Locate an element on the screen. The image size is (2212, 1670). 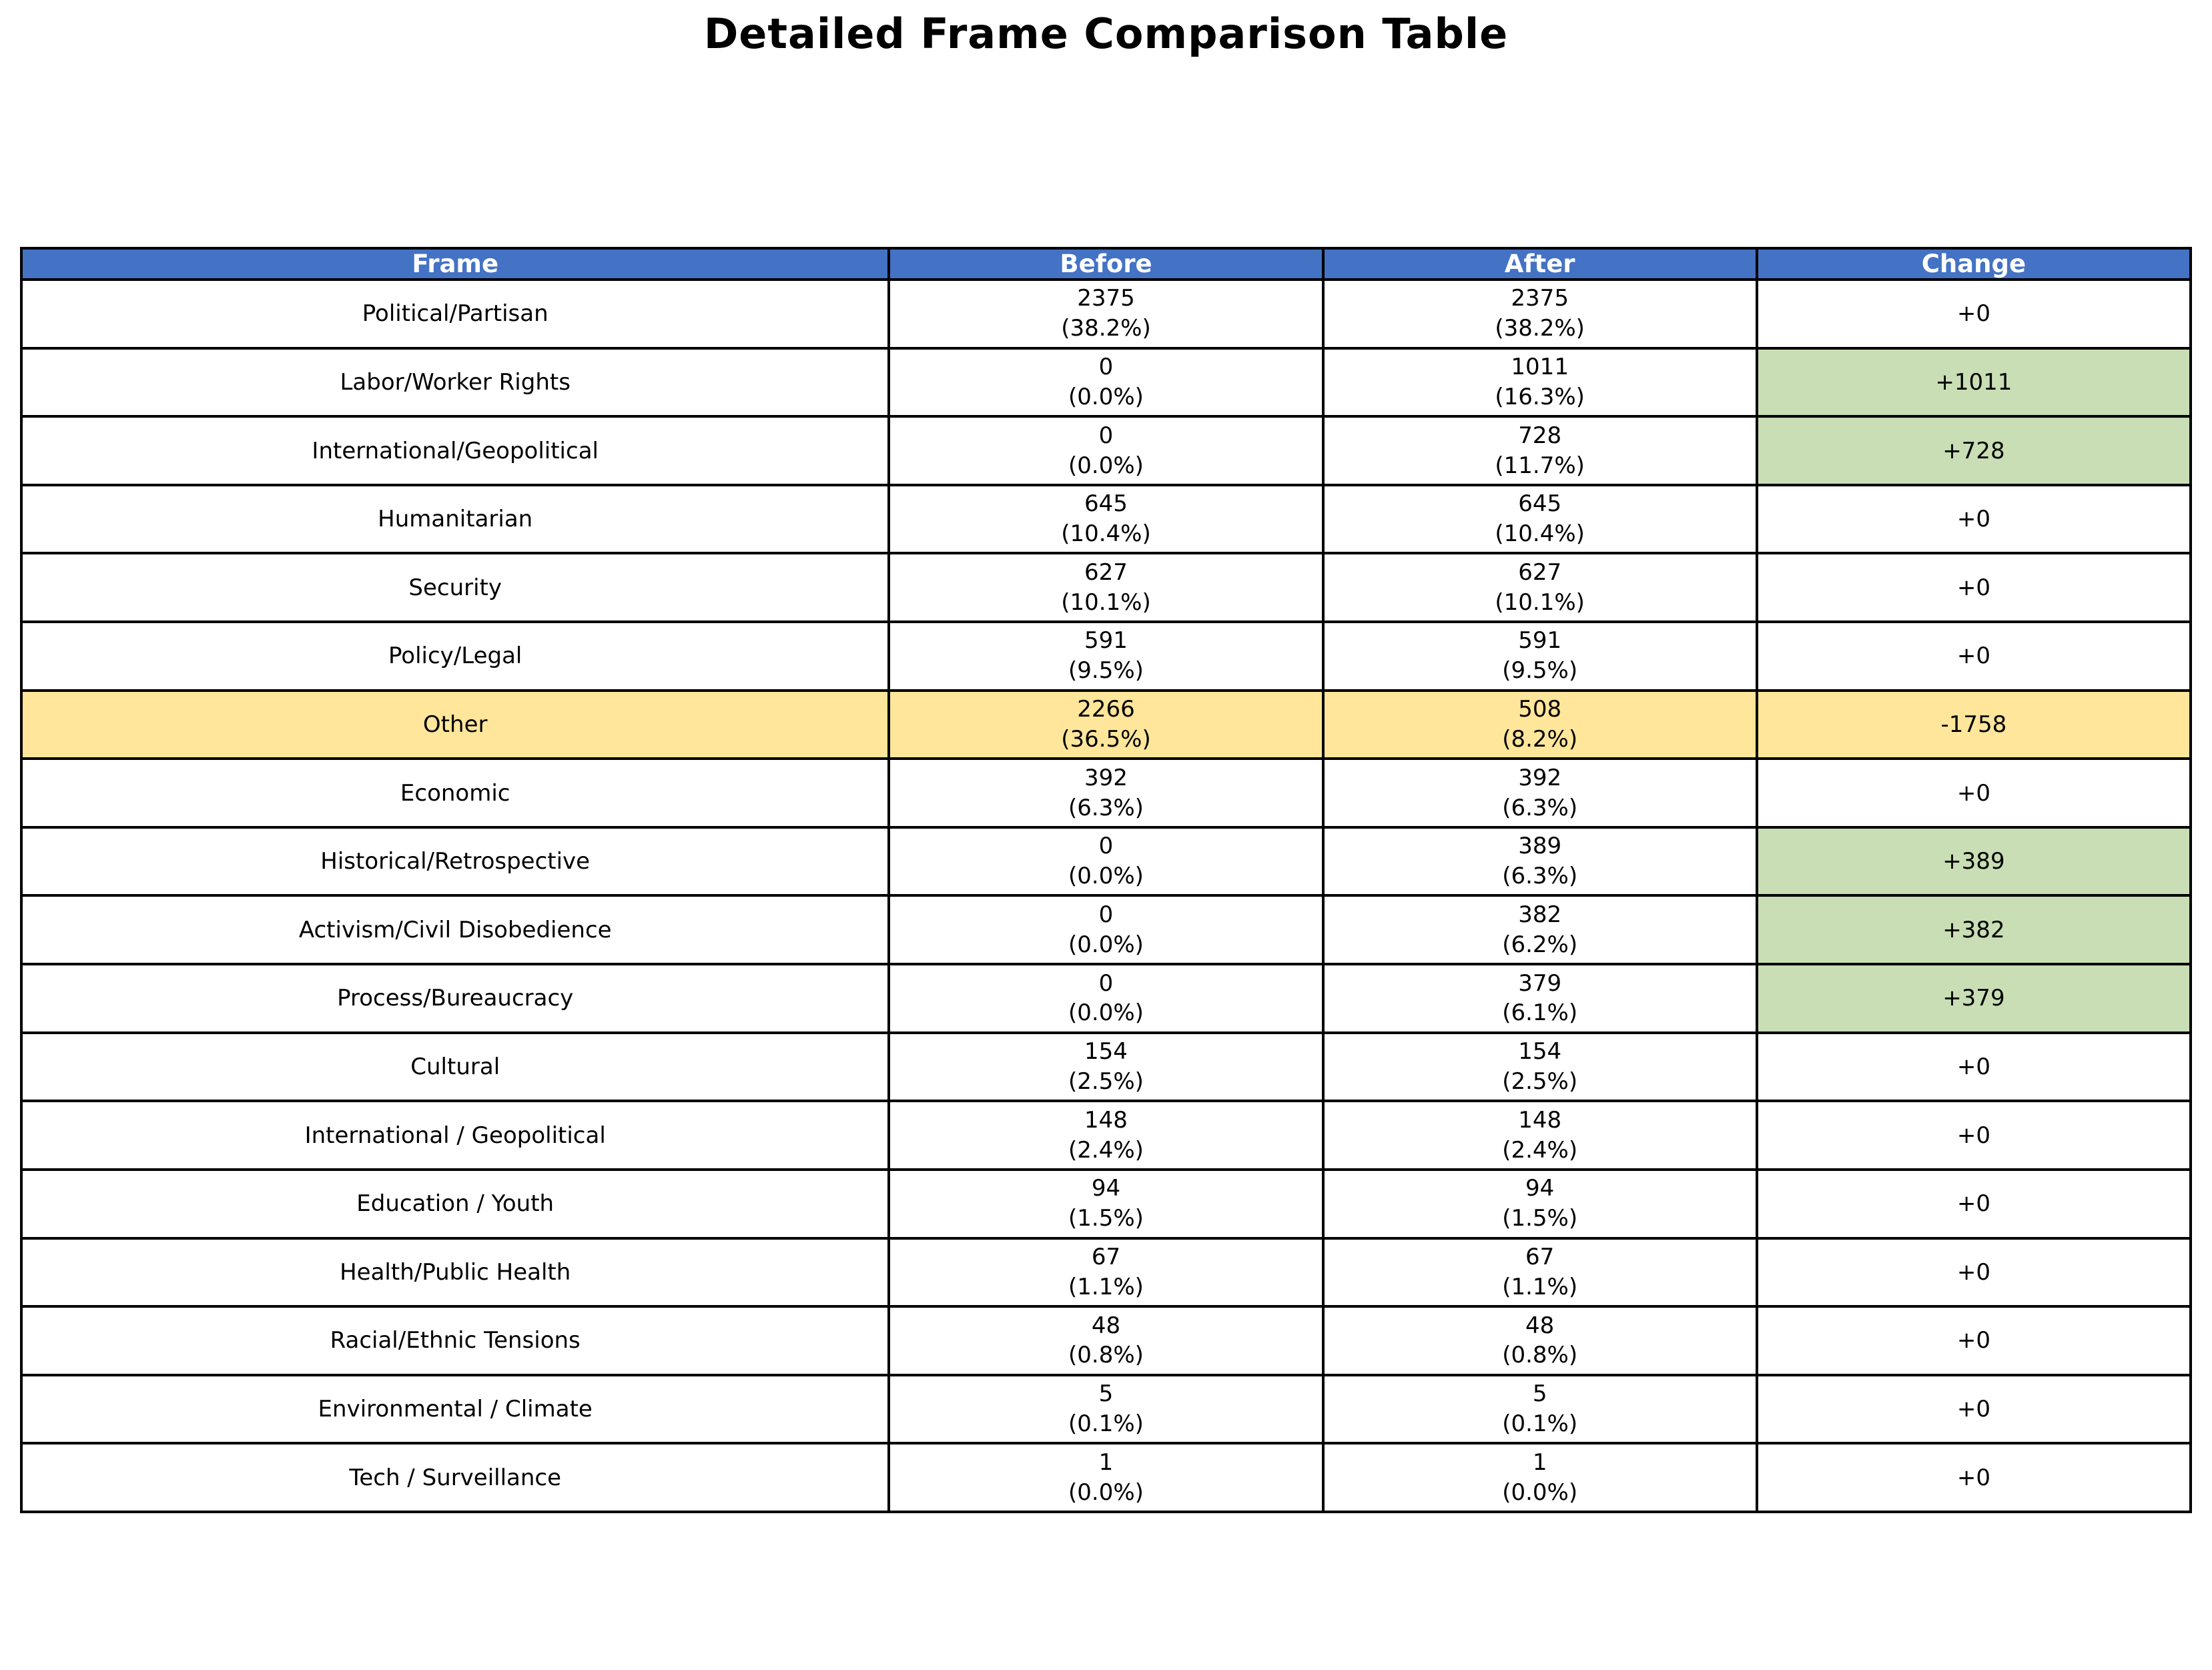
table-row: Security 627 (10.1%) 627 (10.1%) +0 is located at coordinates (1106, 588).